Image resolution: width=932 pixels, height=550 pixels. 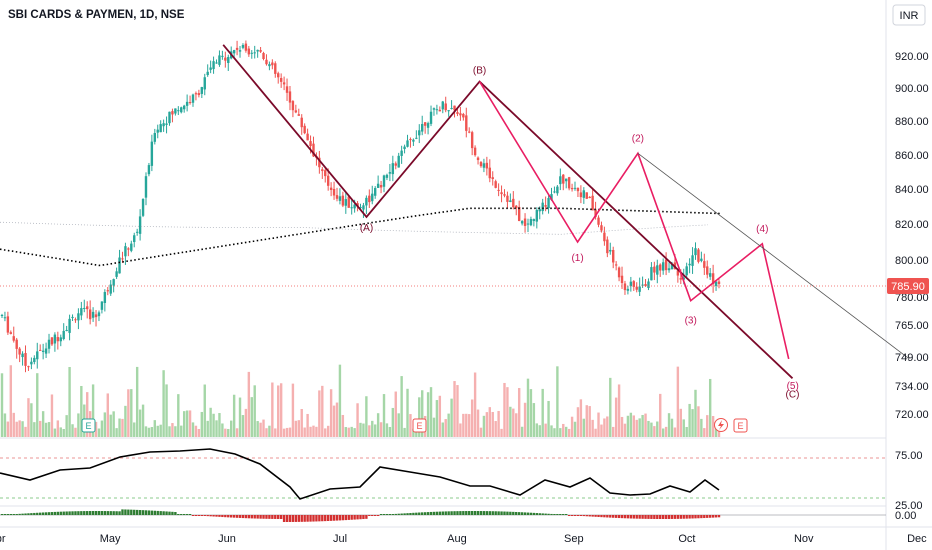 What do you see at coordinates (793, 386) in the screenshot?
I see `wave-label: (5)` at bounding box center [793, 386].